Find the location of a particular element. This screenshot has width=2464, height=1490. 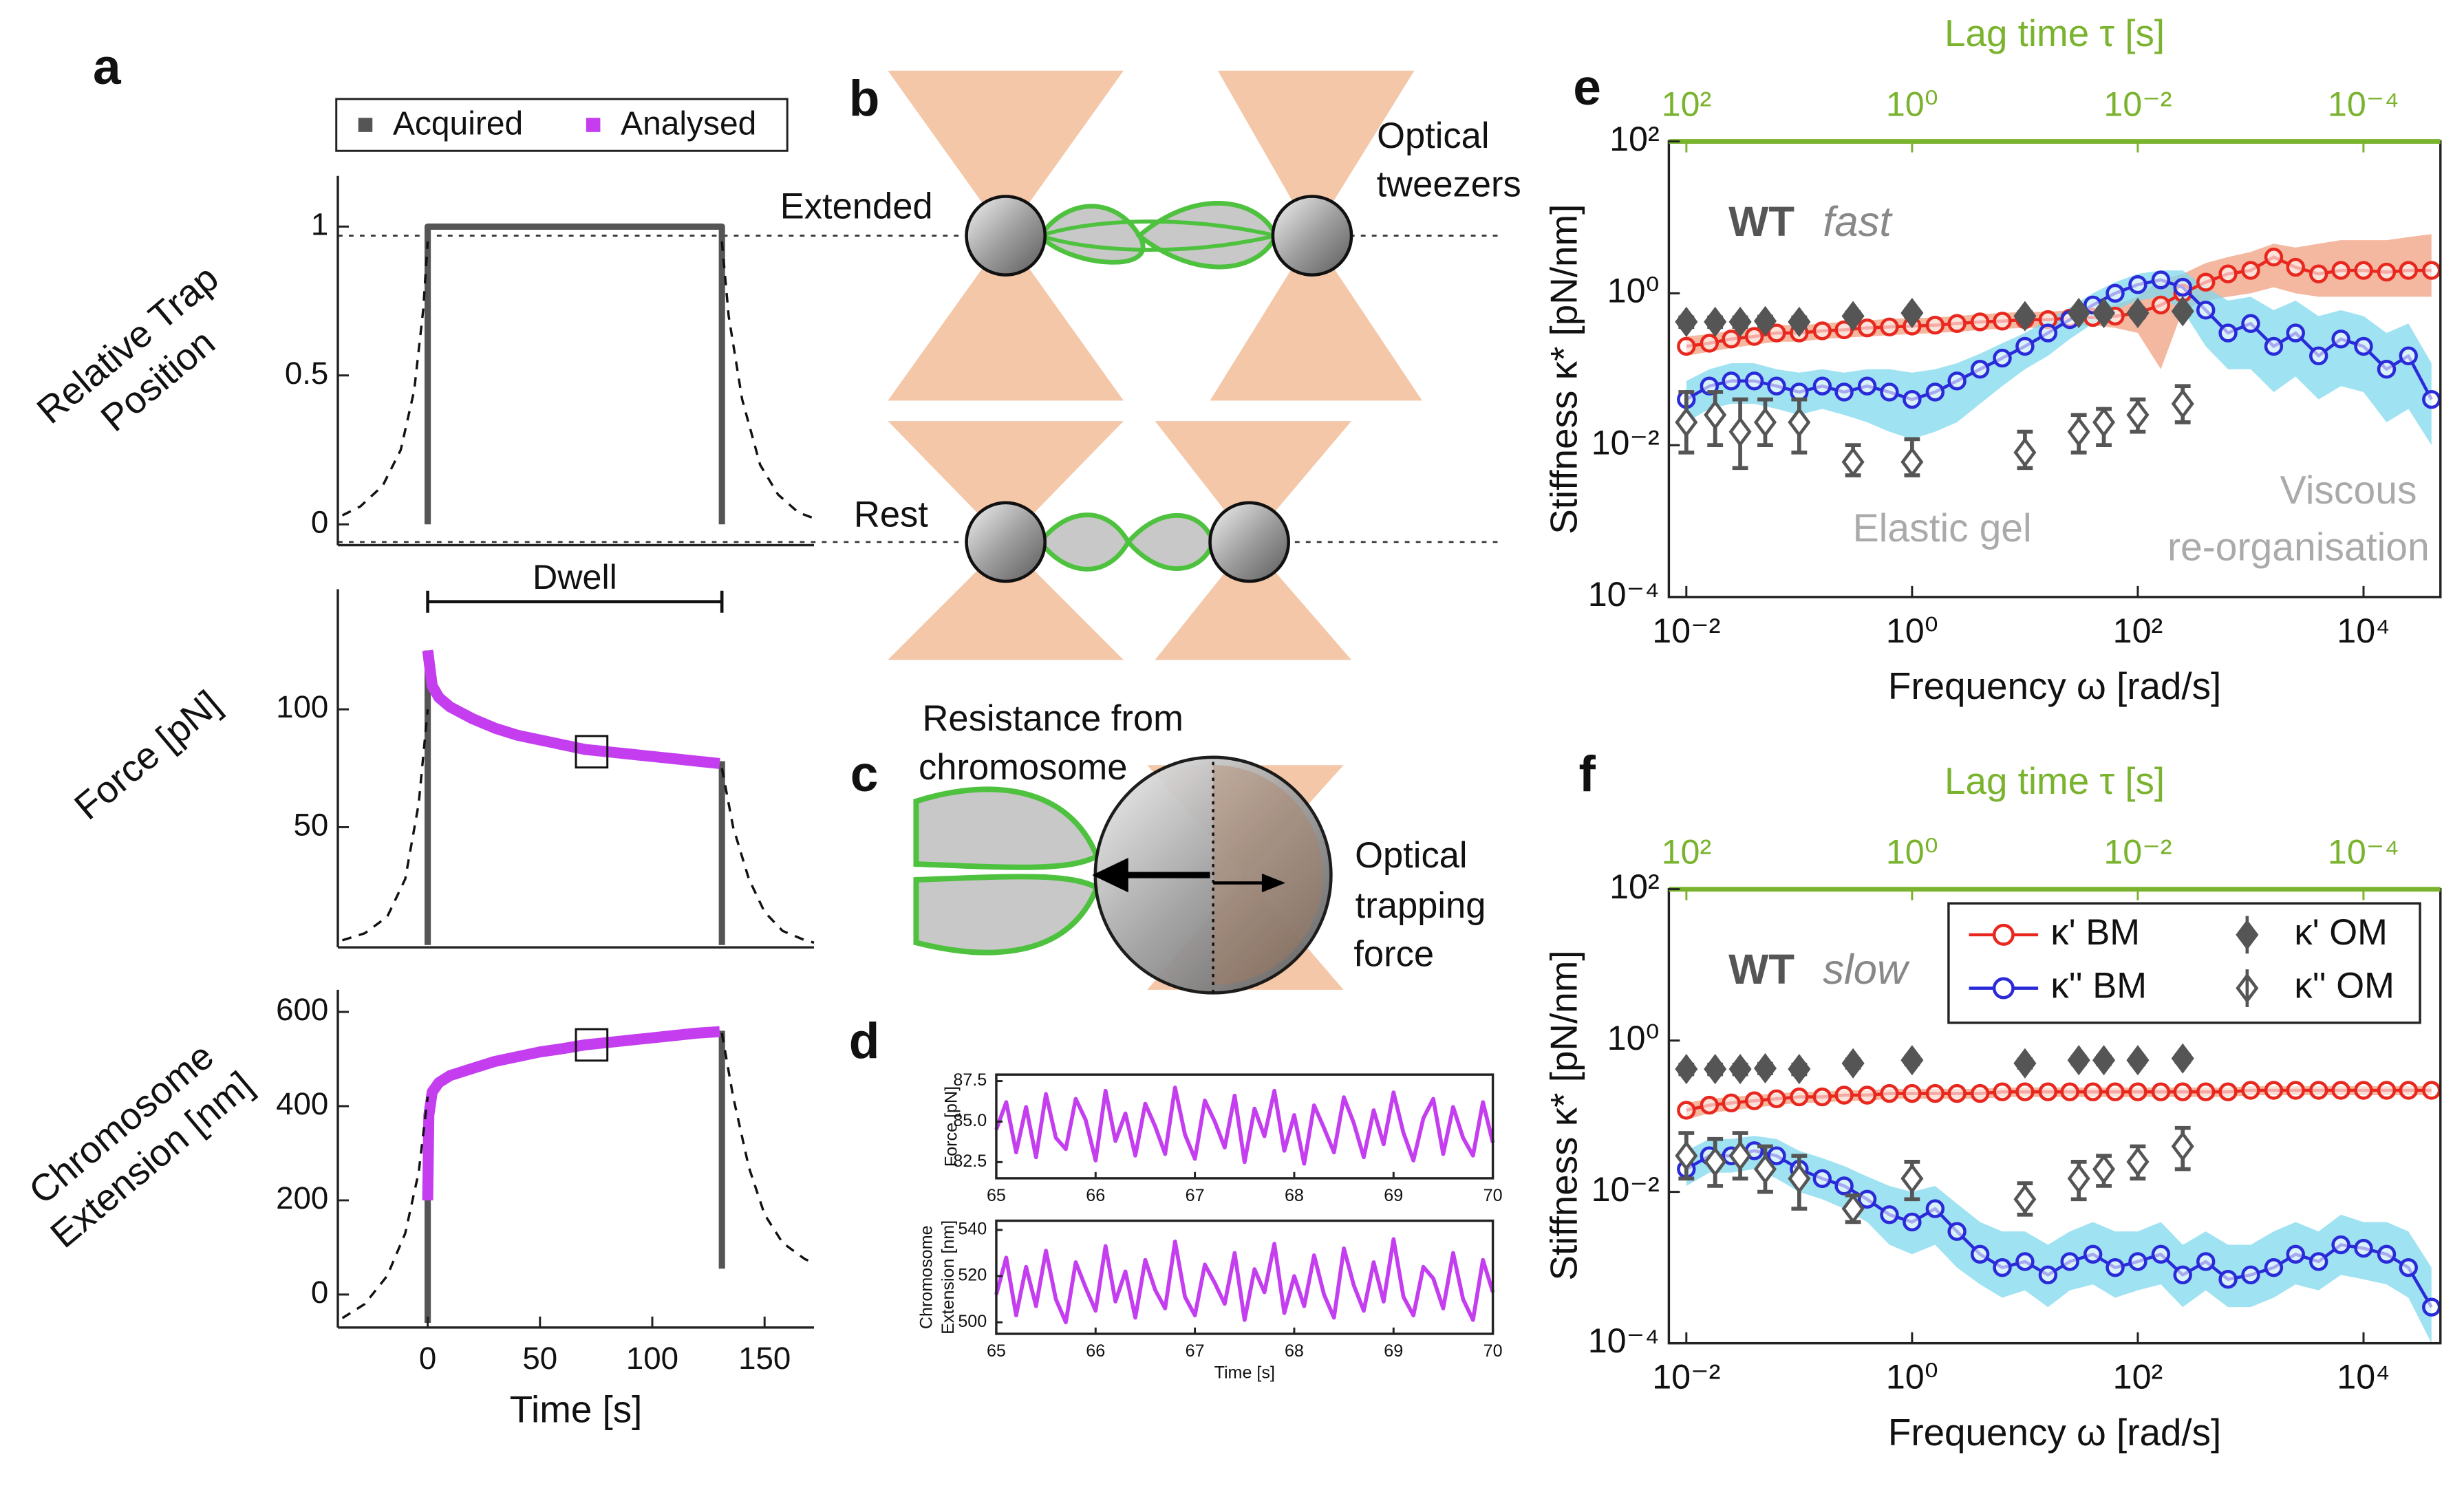

y-tick-label: 200 is located at coordinates (302, 1198).